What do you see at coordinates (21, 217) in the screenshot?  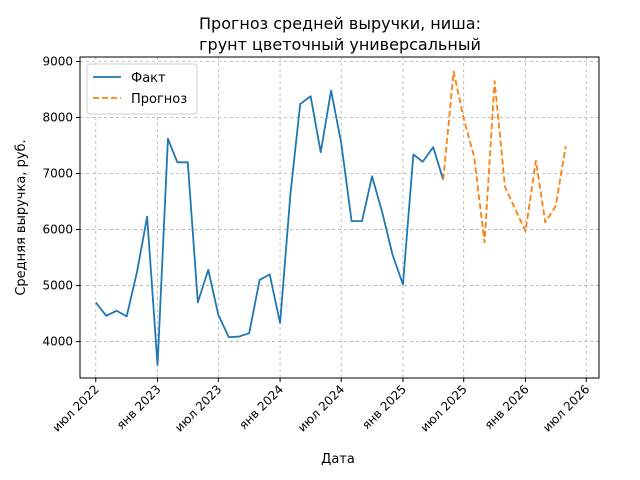 I see `y-axis-label: Средняя выручка, руб.` at bounding box center [21, 217].